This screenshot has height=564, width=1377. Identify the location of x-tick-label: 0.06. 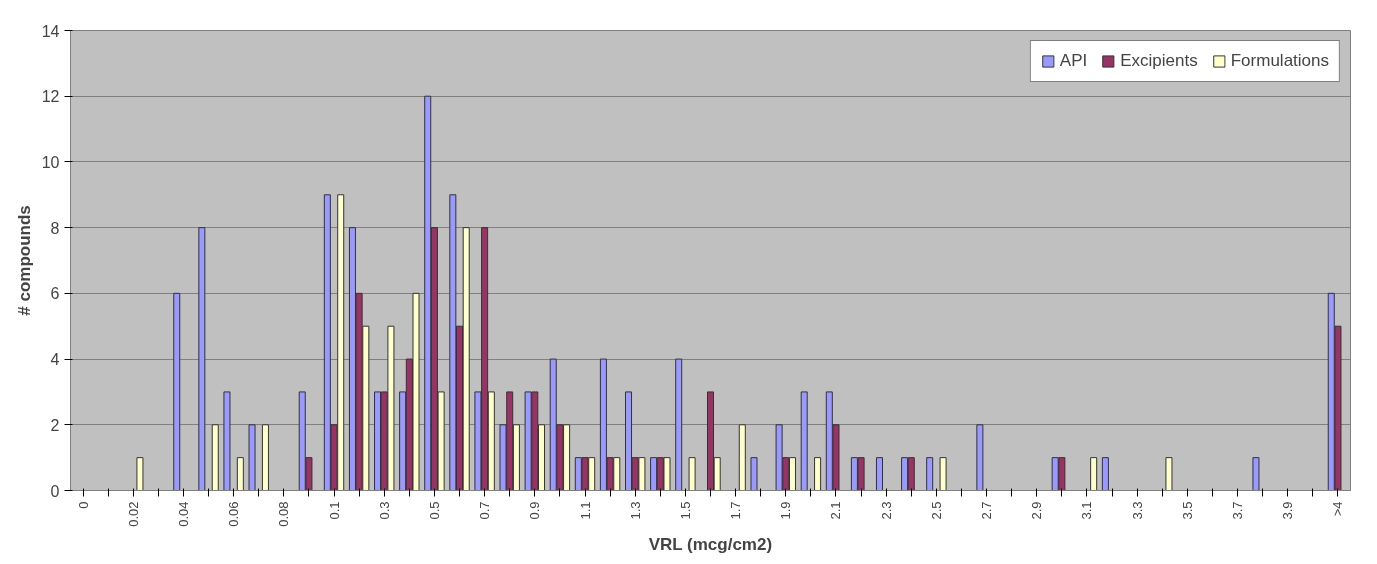
(234, 514).